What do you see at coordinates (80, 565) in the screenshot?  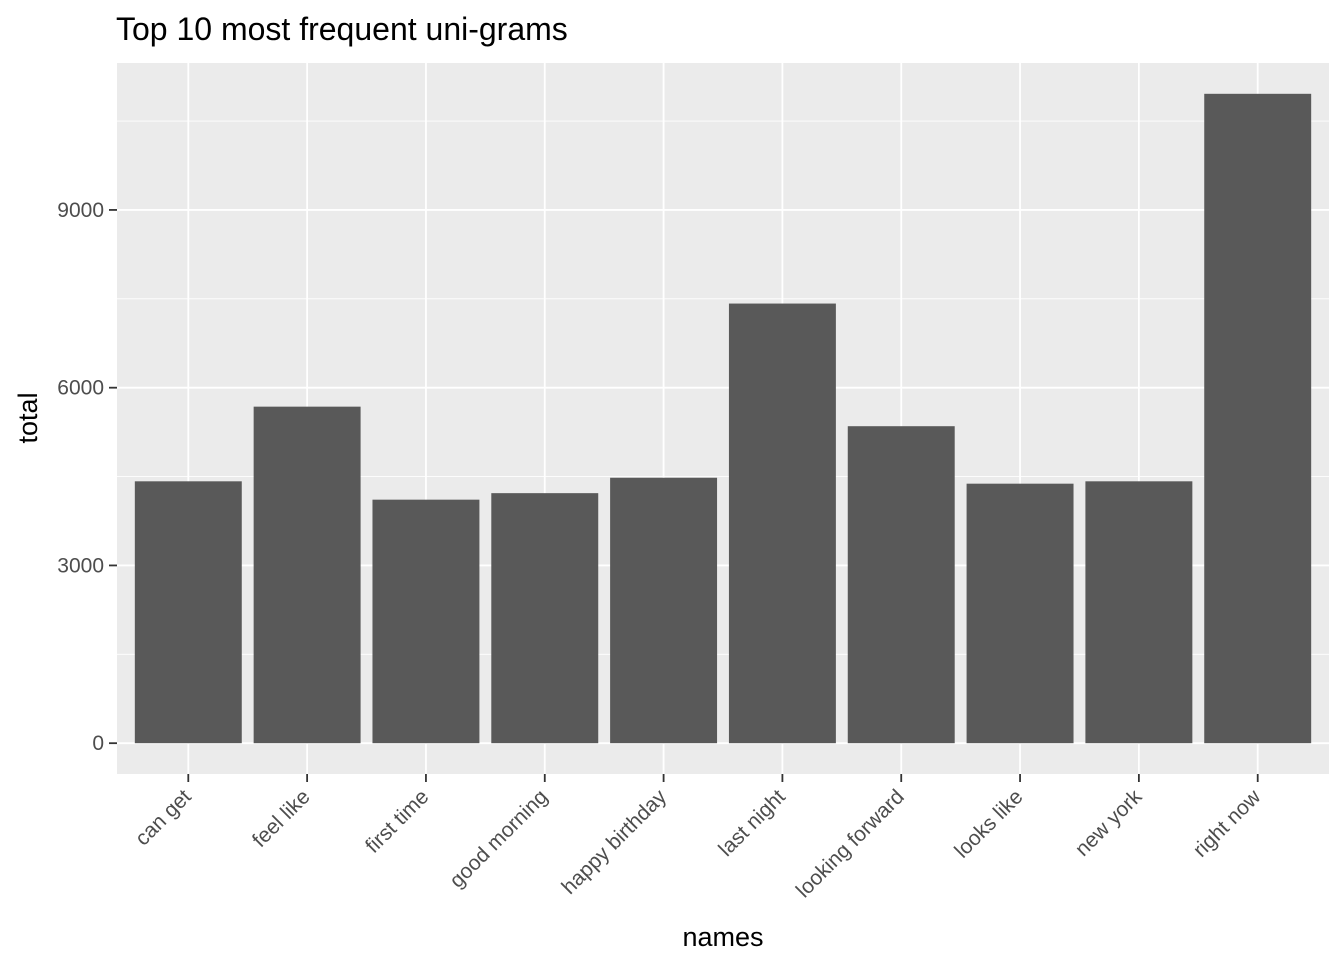 I see `y-tick-label: 3000` at bounding box center [80, 565].